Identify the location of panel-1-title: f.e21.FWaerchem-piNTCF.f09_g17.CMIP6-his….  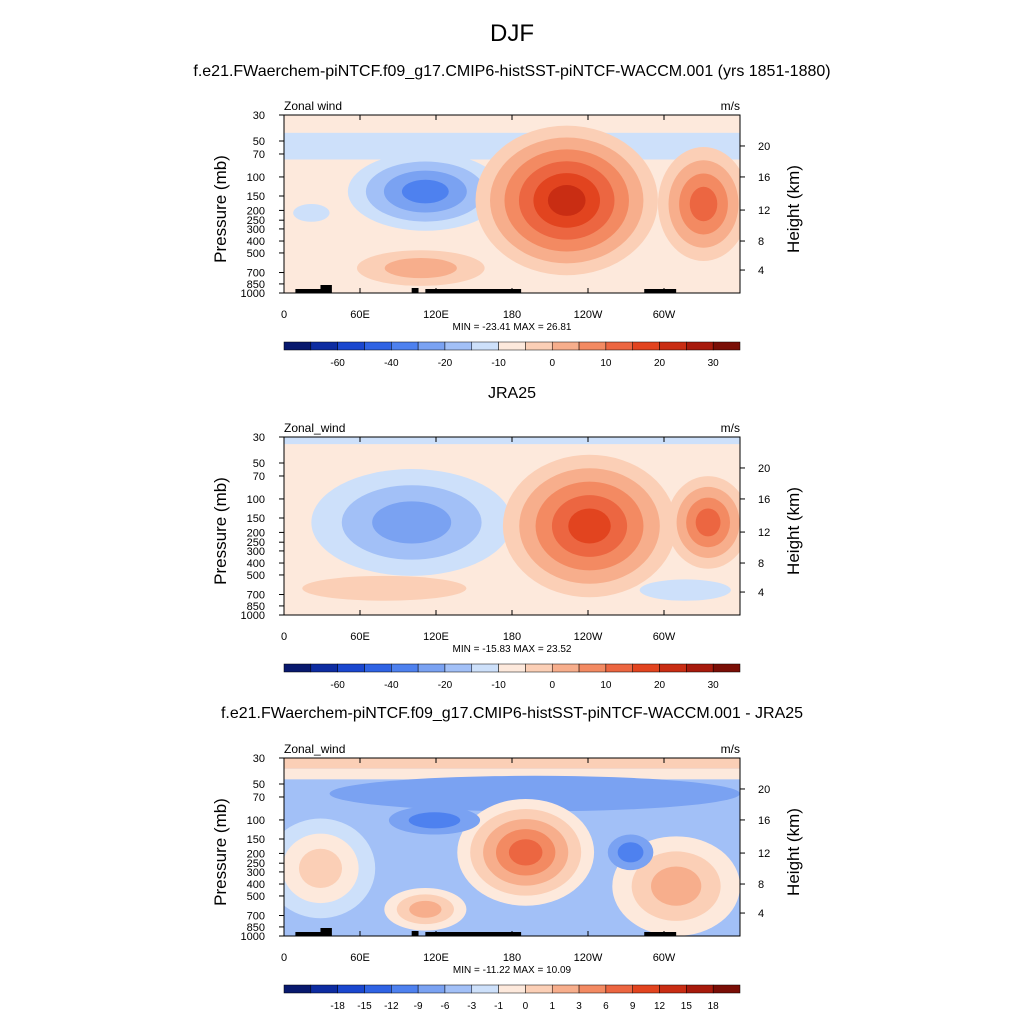
(512, 71).